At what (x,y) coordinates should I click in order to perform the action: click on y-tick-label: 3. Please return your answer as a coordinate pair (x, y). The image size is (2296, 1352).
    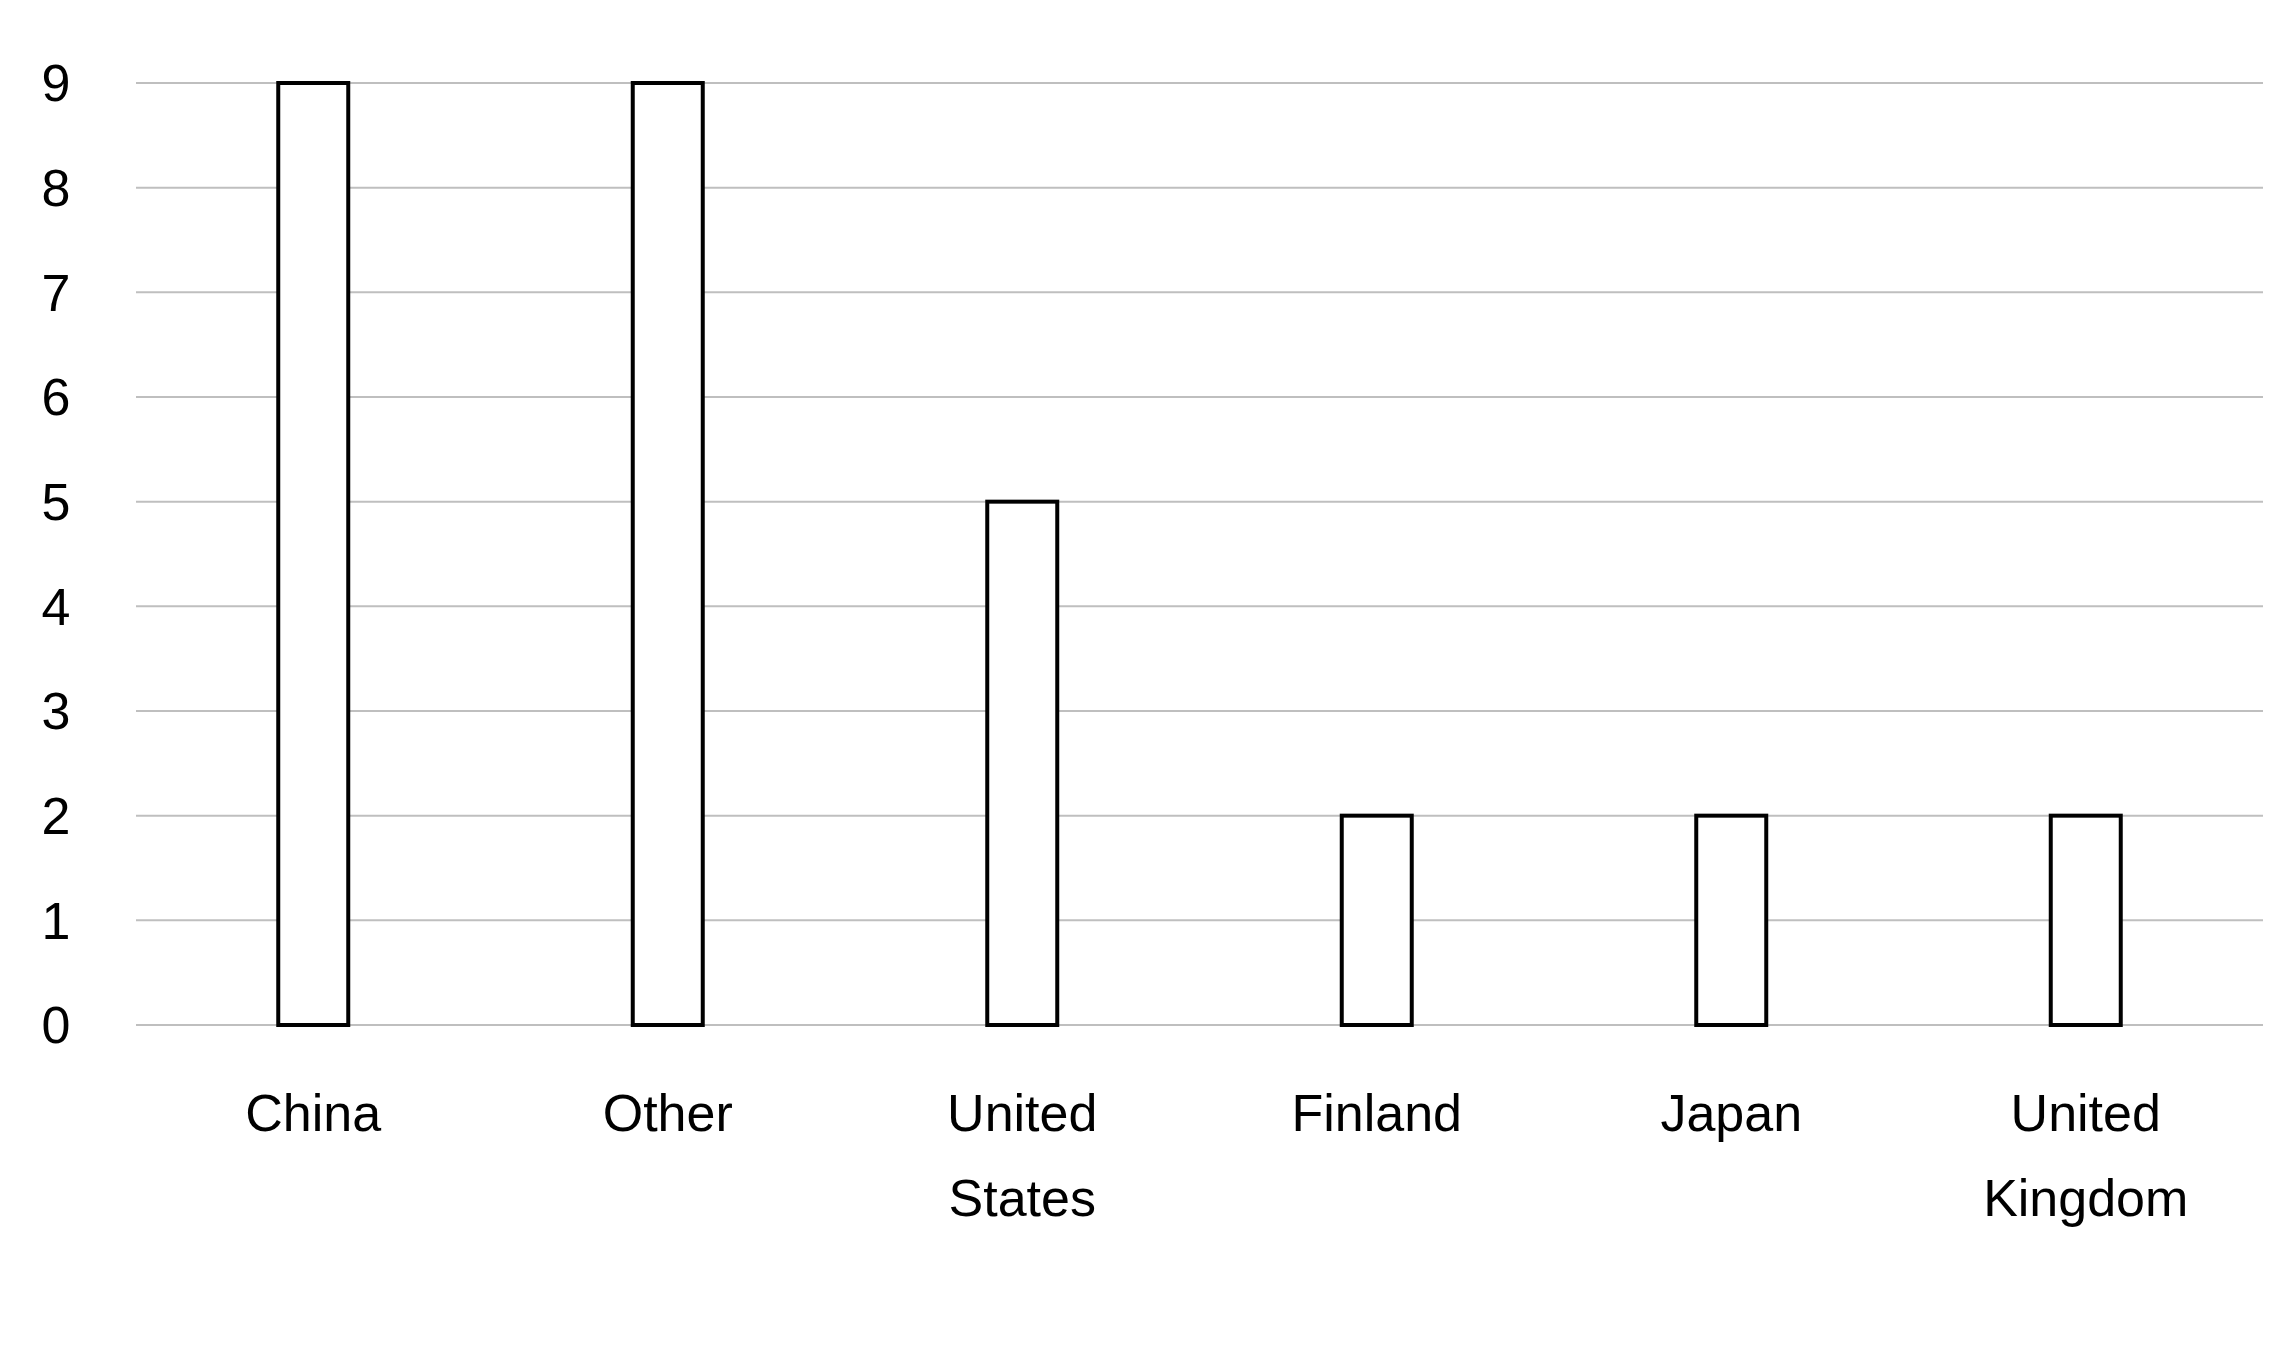
    Looking at the image, I should click on (56, 711).